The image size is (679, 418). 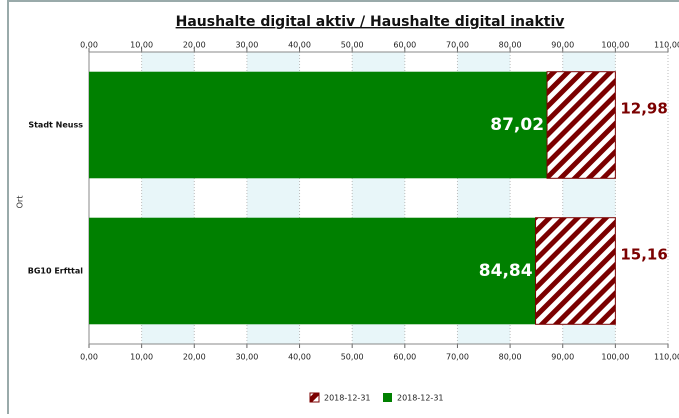 I want to click on data-label: 12,98, so click(x=643, y=109).